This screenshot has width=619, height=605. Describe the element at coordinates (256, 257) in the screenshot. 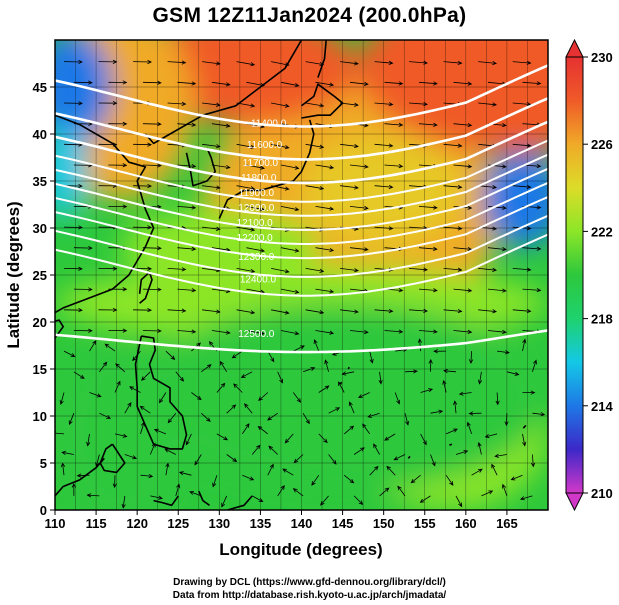

I see `contour-label: 12300.0` at that location.